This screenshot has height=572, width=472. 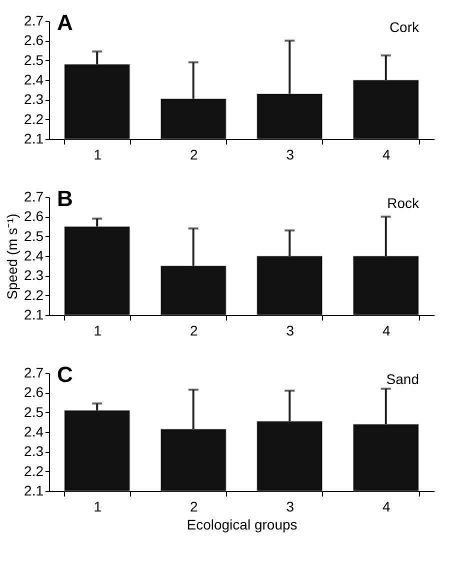 I want to click on y-axis-title: Speed (m s⁻¹), so click(x=12, y=257).